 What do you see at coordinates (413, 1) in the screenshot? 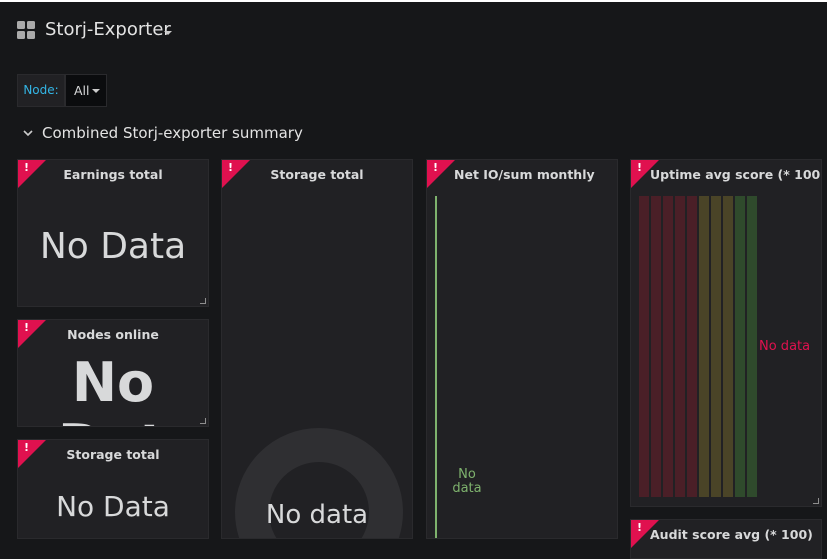
I see `top-edge` at bounding box center [413, 1].